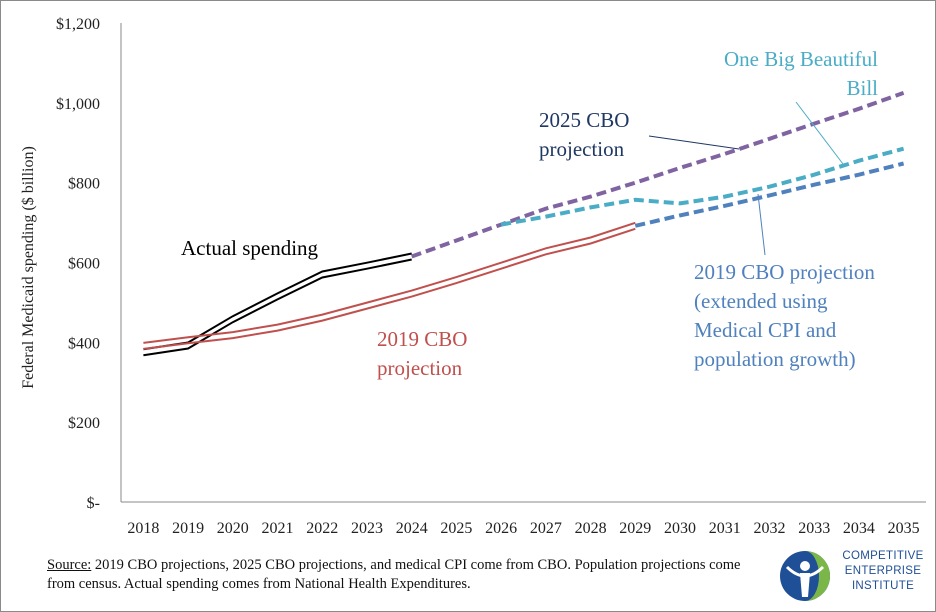 Image resolution: width=936 pixels, height=612 pixels. I want to click on x-tick-label: 2023, so click(367, 528).